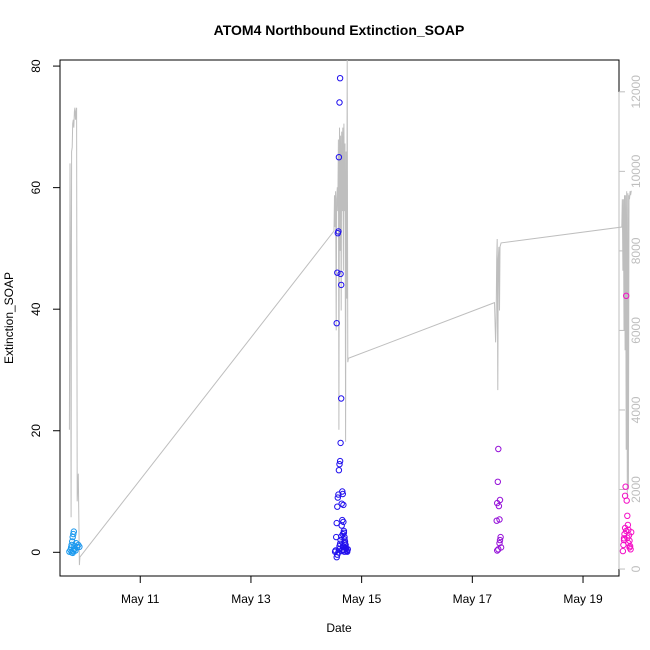  I want to click on secondary-y-axis: 0 2000 4000 6000 8000 10000 12000, so click(630, 323).